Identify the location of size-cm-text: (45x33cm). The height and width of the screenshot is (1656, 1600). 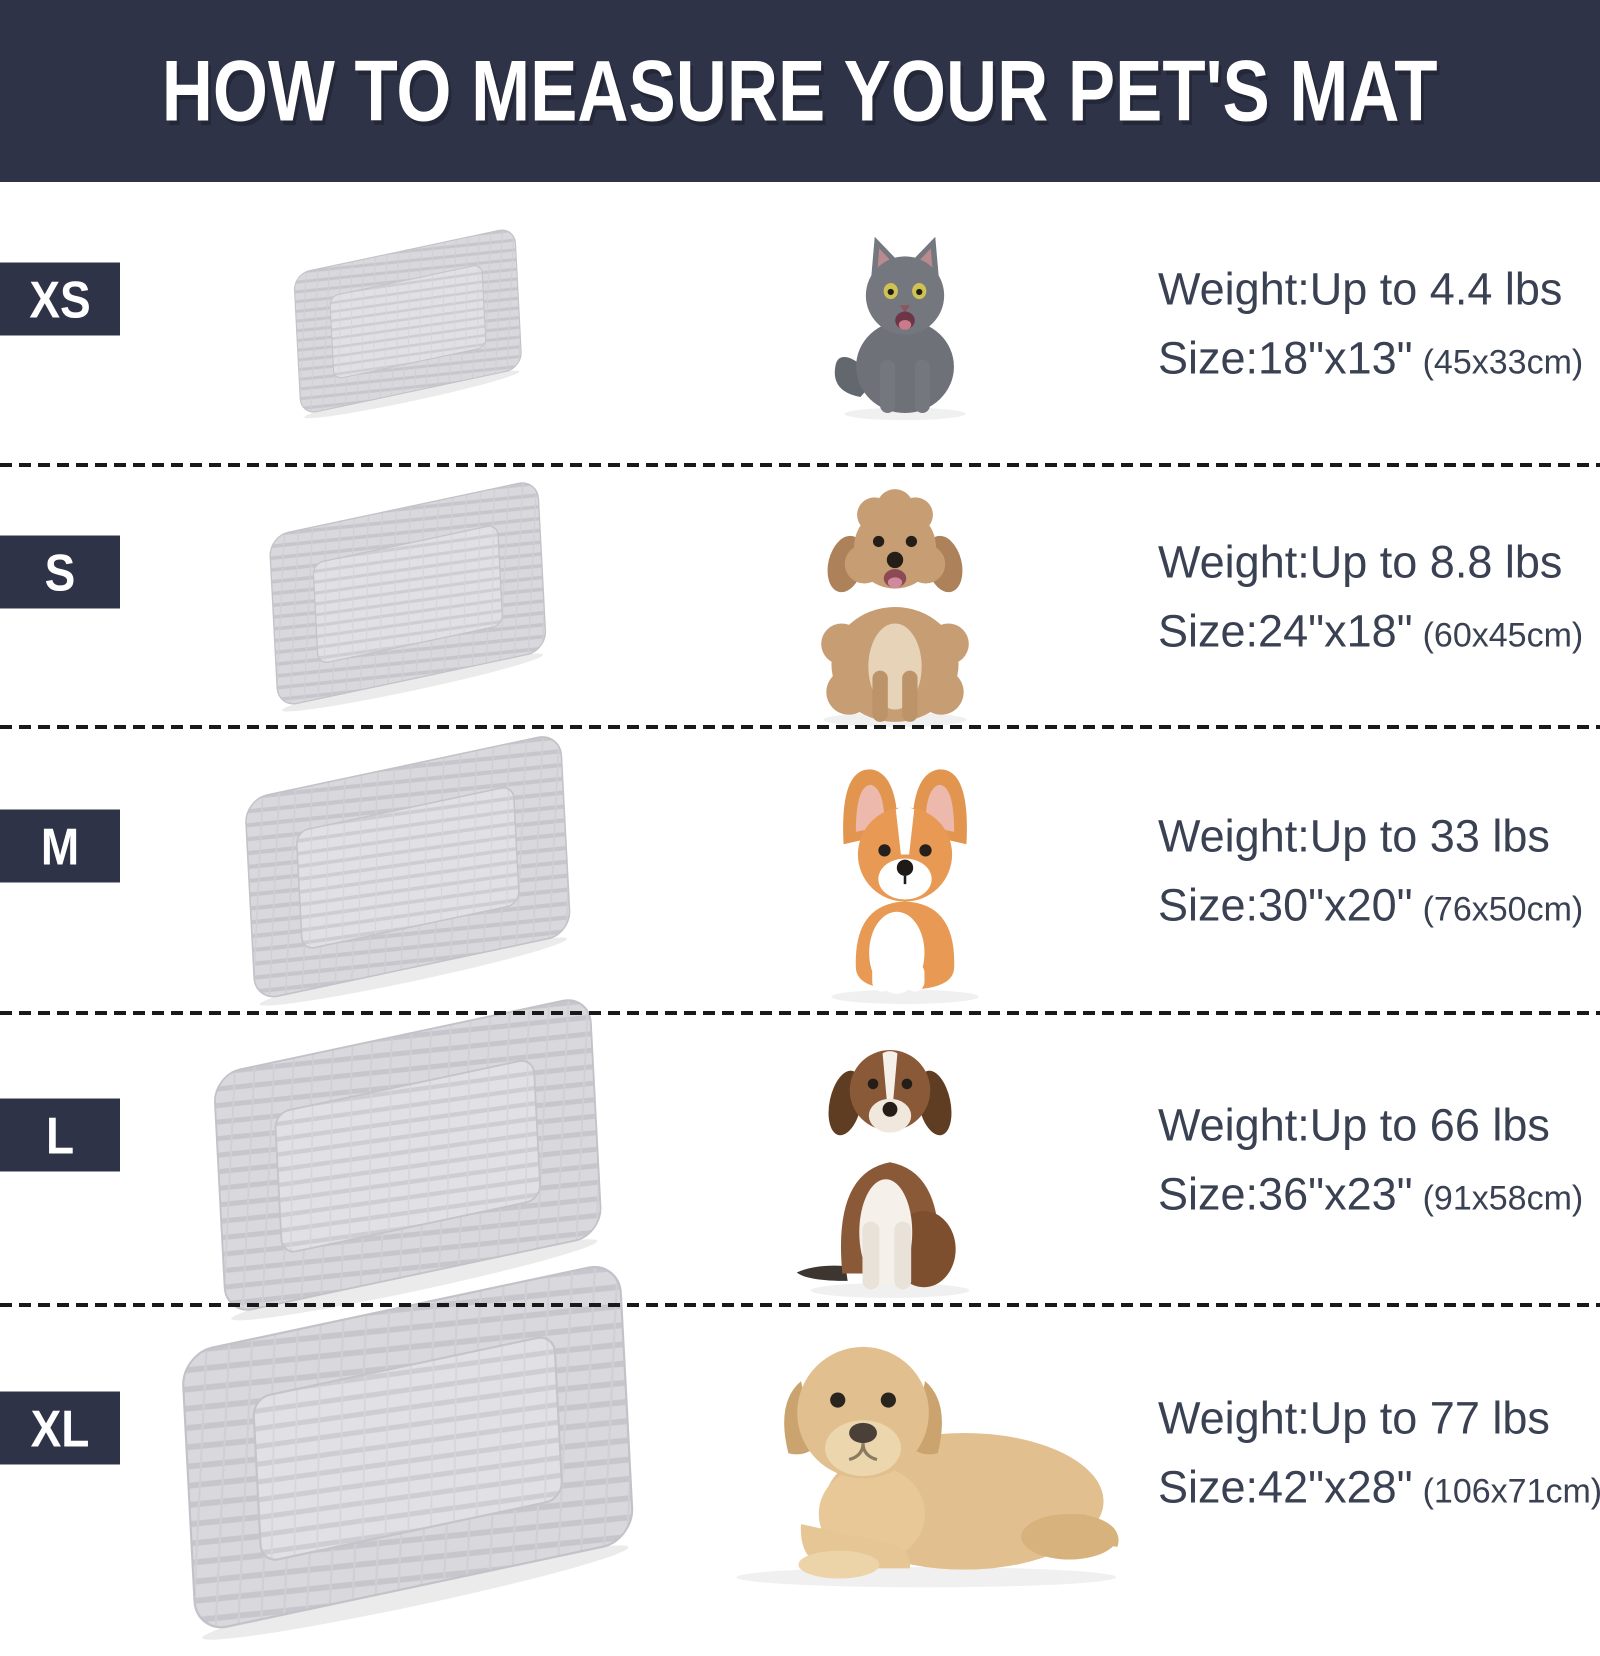
(1503, 362).